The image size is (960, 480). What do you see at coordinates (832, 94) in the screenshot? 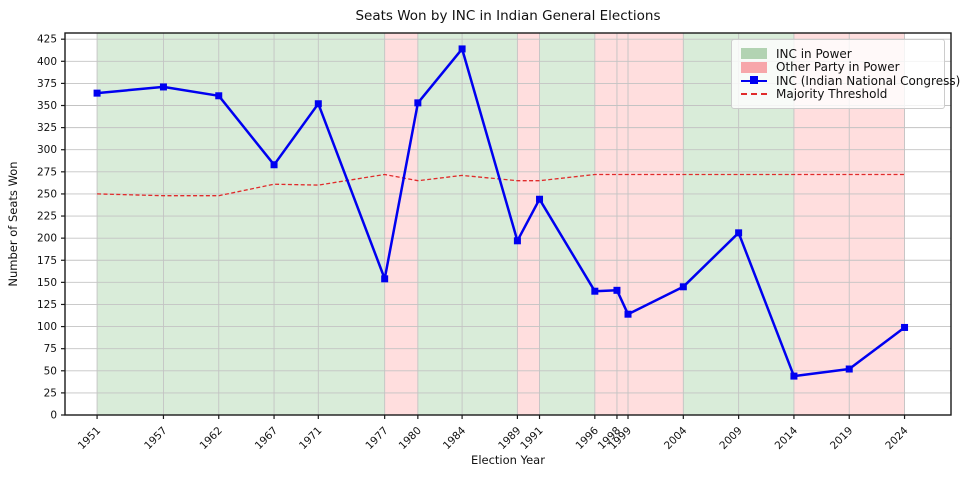
I see `legend-label-threshold: Majority Threshold` at bounding box center [832, 94].